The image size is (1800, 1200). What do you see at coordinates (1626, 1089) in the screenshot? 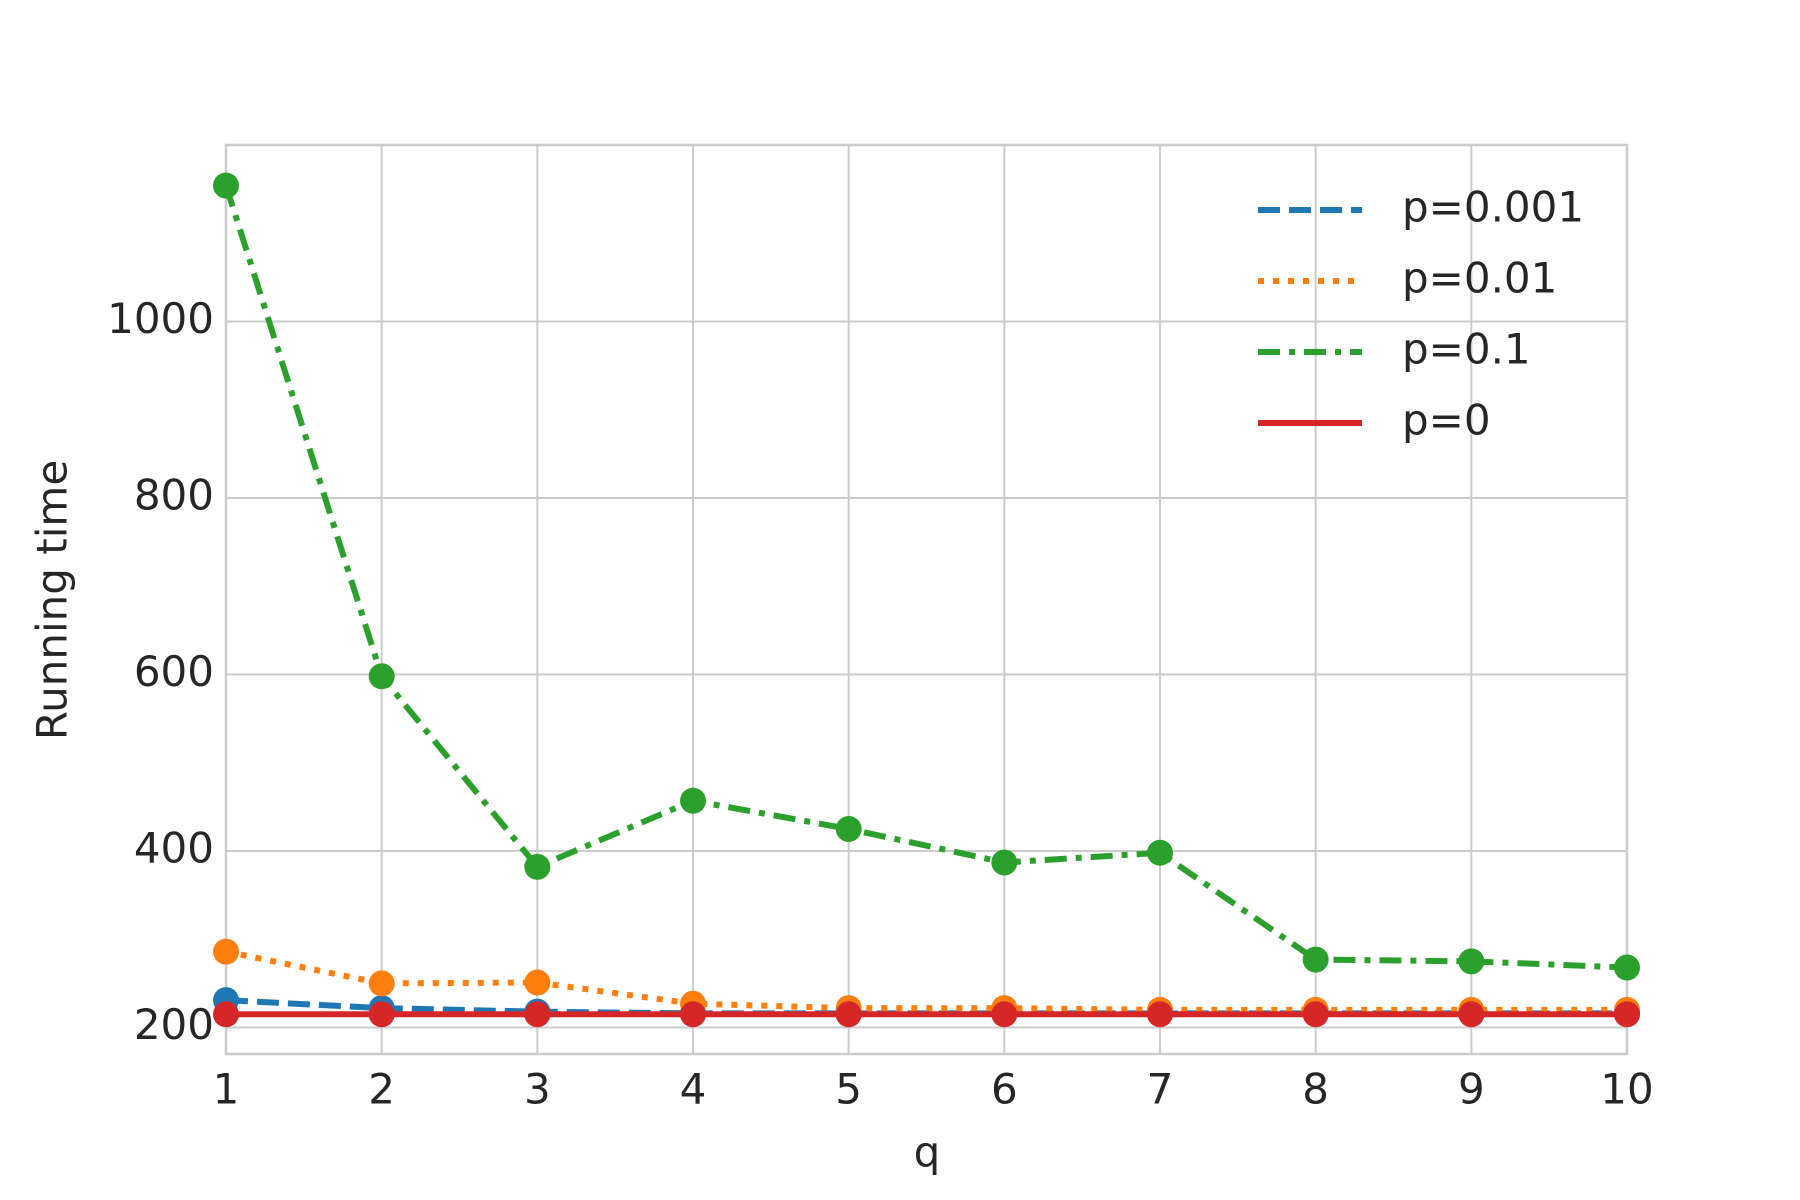
I see `x-tick-label: 10` at bounding box center [1626, 1089].